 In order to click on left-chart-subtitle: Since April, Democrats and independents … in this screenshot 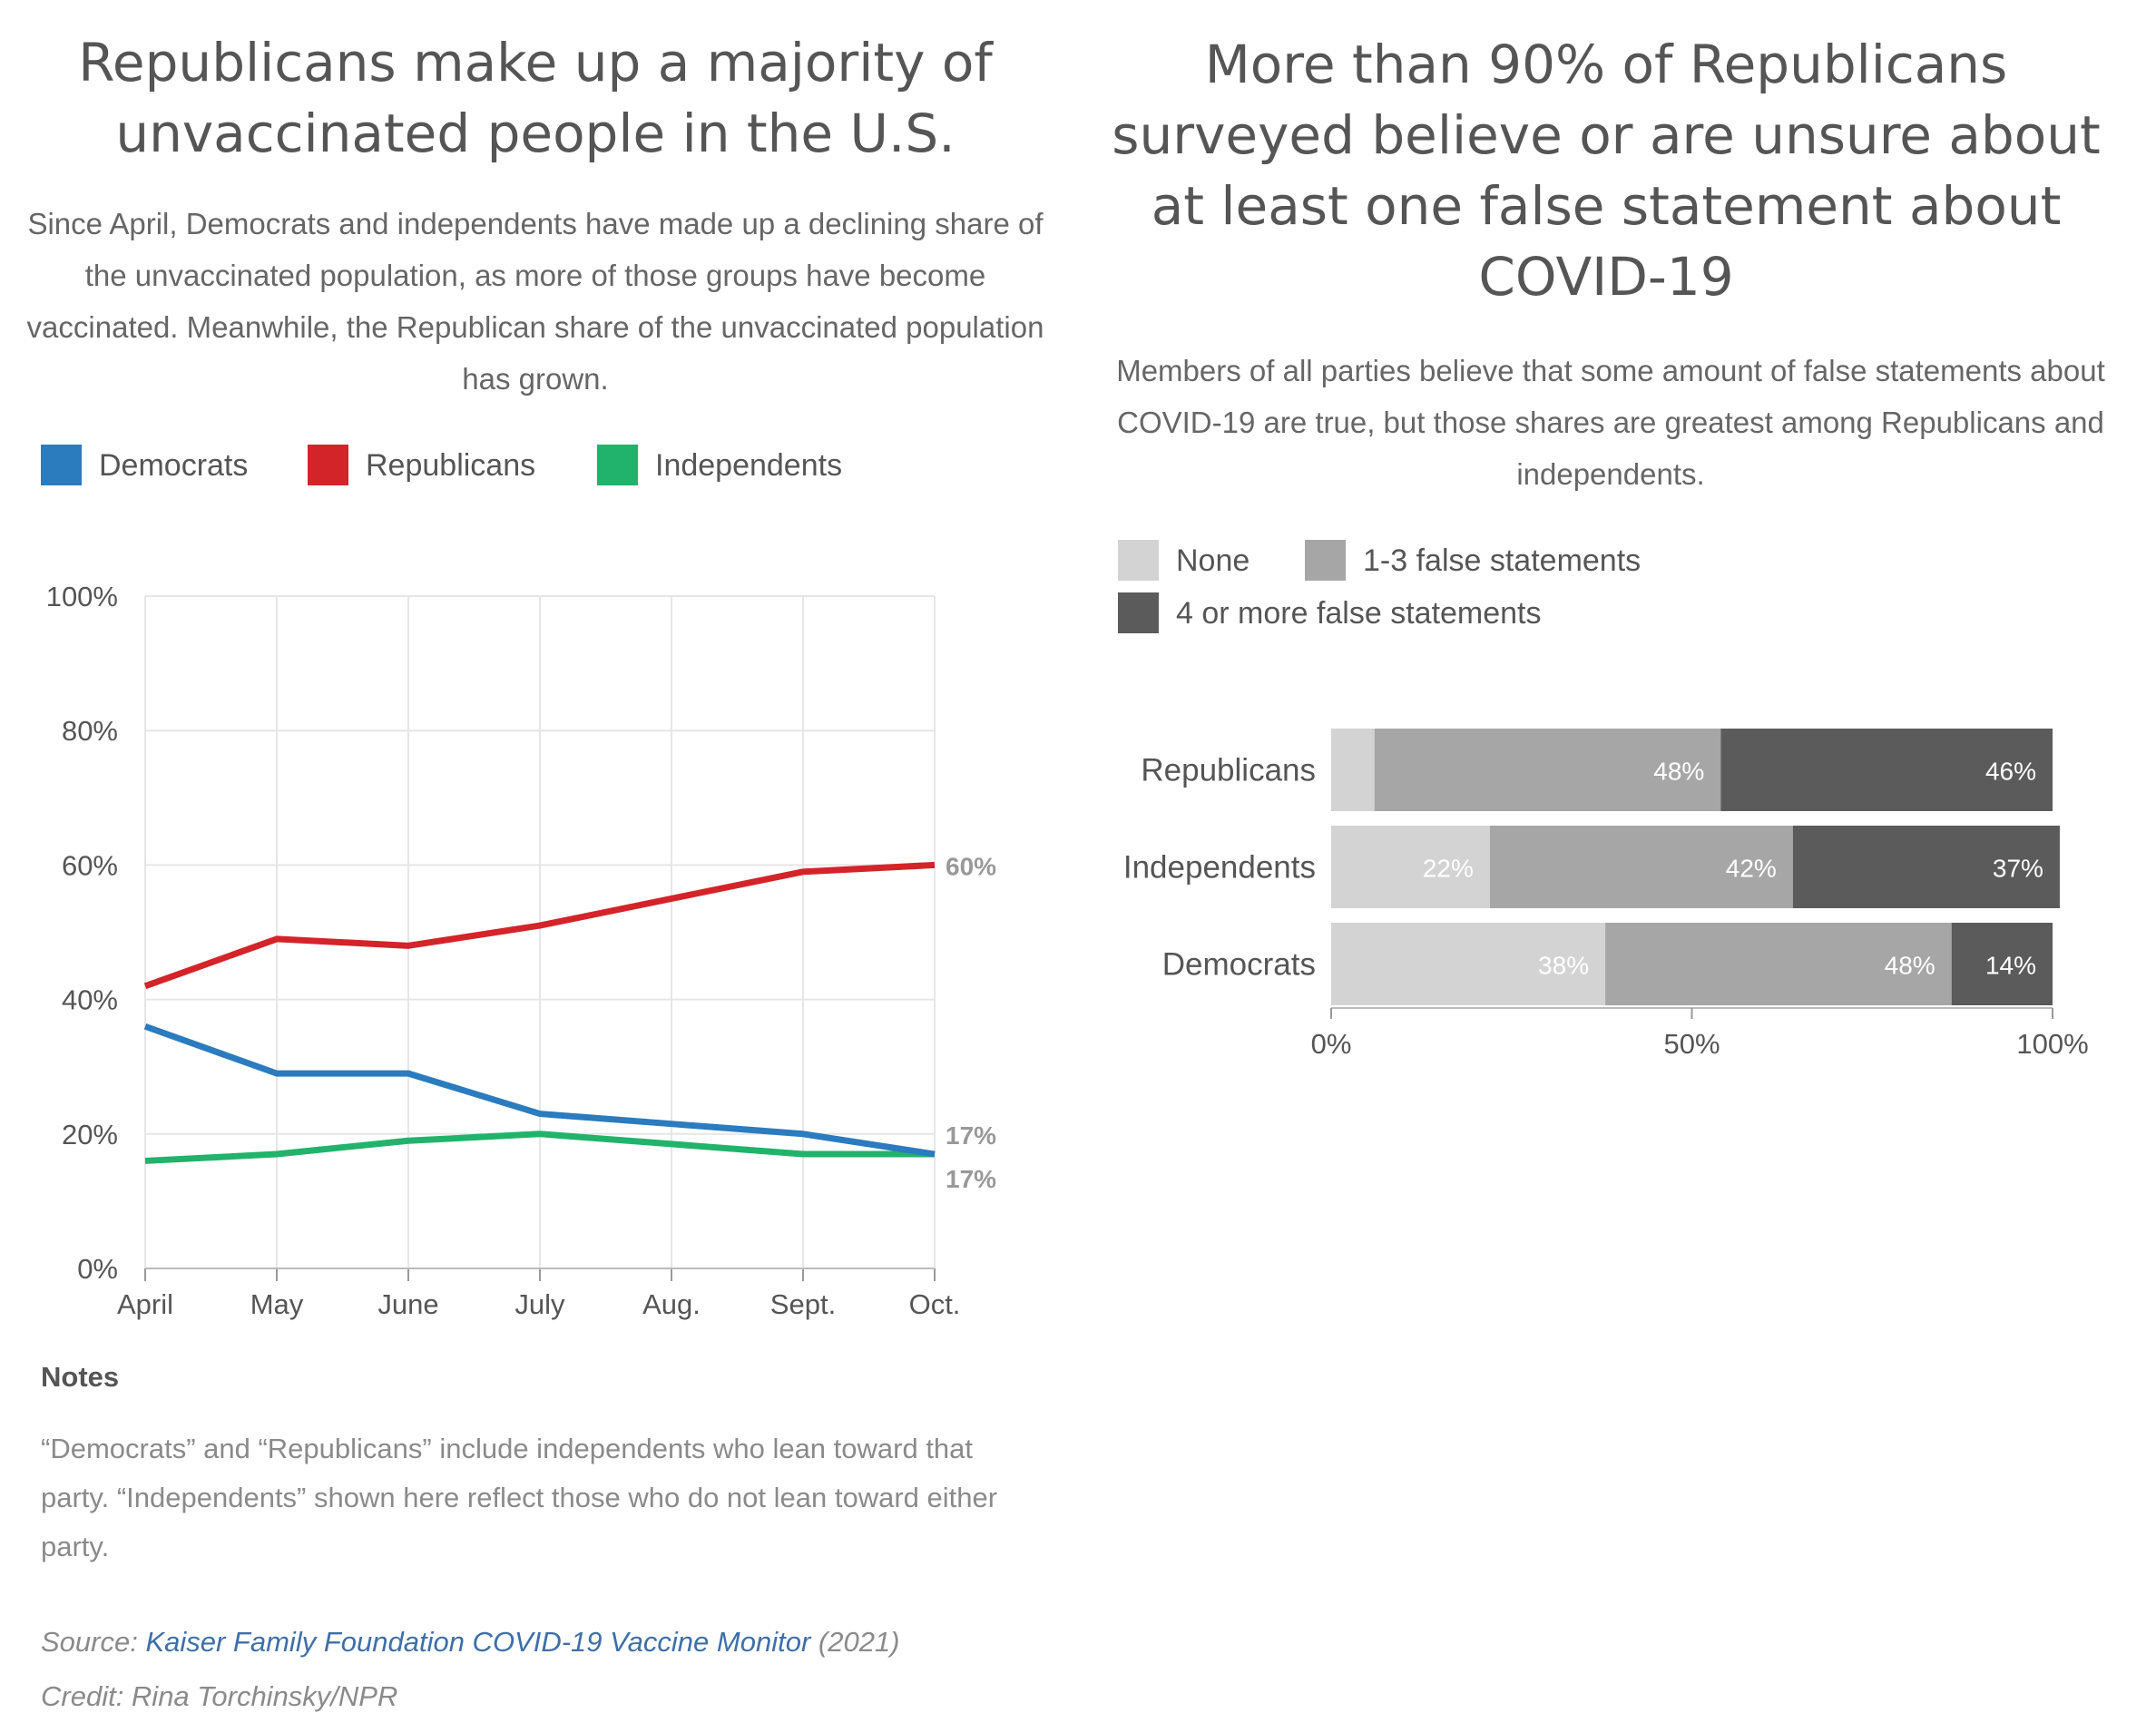, I will do `click(535, 301)`.